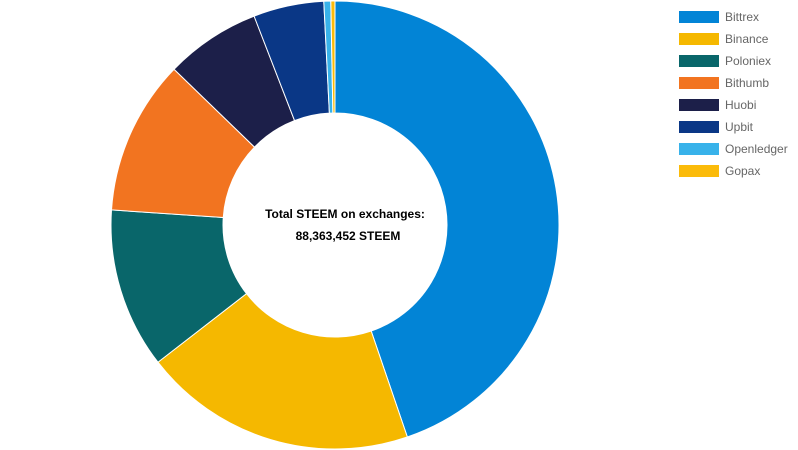 The width and height of the screenshot is (798, 450). I want to click on slice-binance, so click(282, 371).